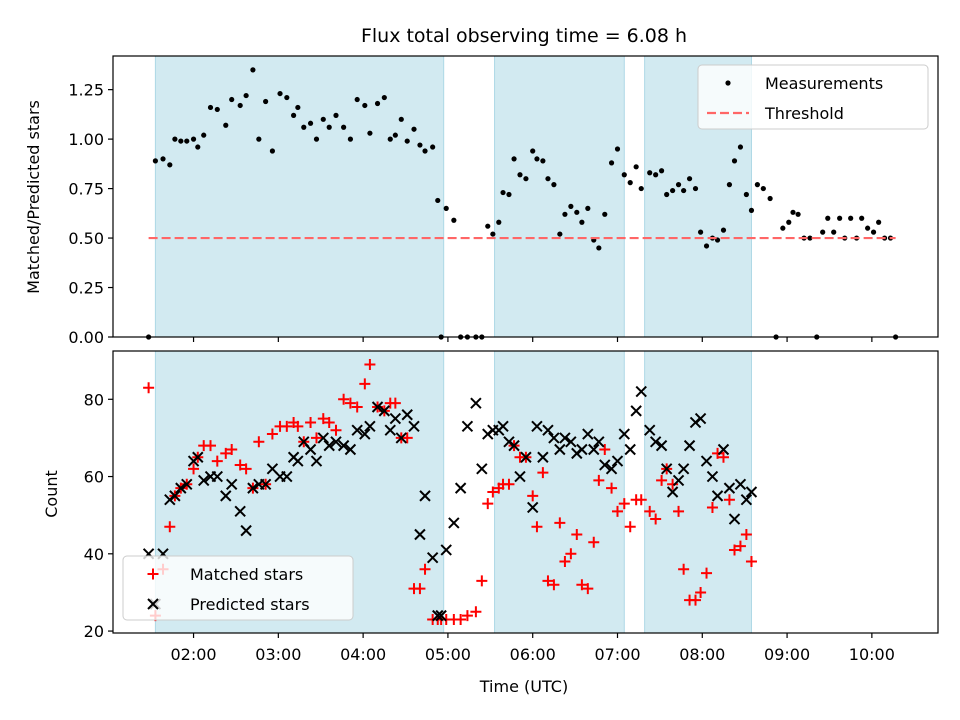 Image resolution: width=960 pixels, height=720 pixels. Describe the element at coordinates (153, 574) in the screenshot. I see `legend-marker` at that location.